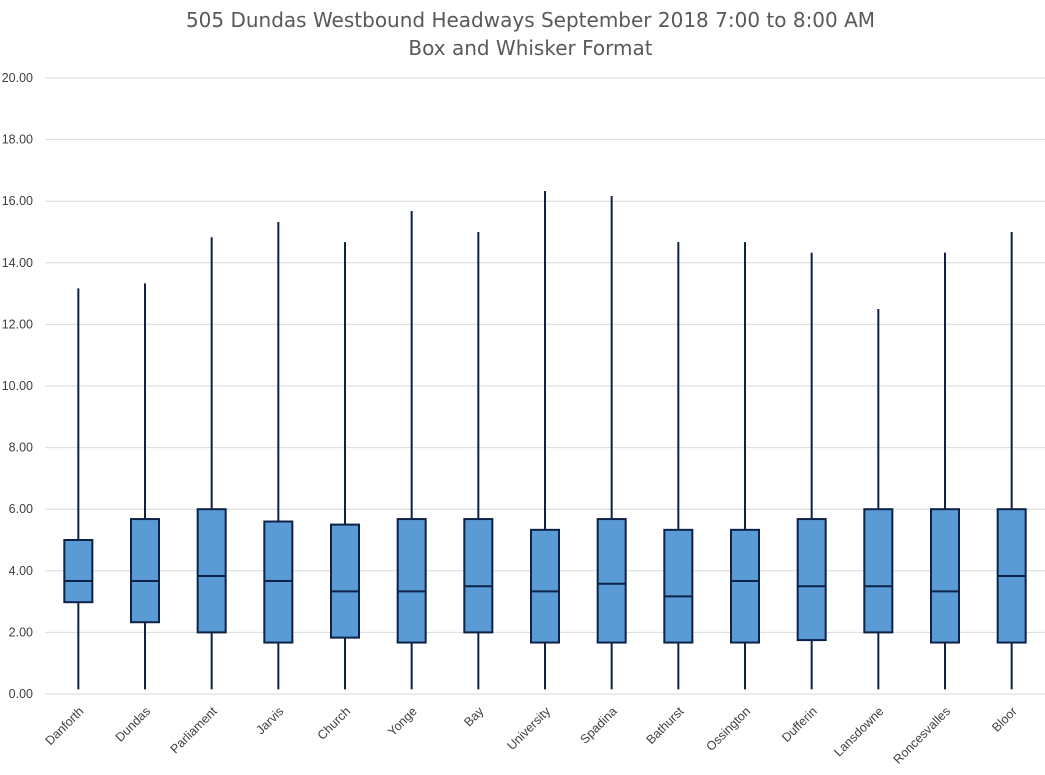 The image size is (1045, 775). What do you see at coordinates (21, 571) in the screenshot?
I see `y-tick-label: 4.00` at bounding box center [21, 571].